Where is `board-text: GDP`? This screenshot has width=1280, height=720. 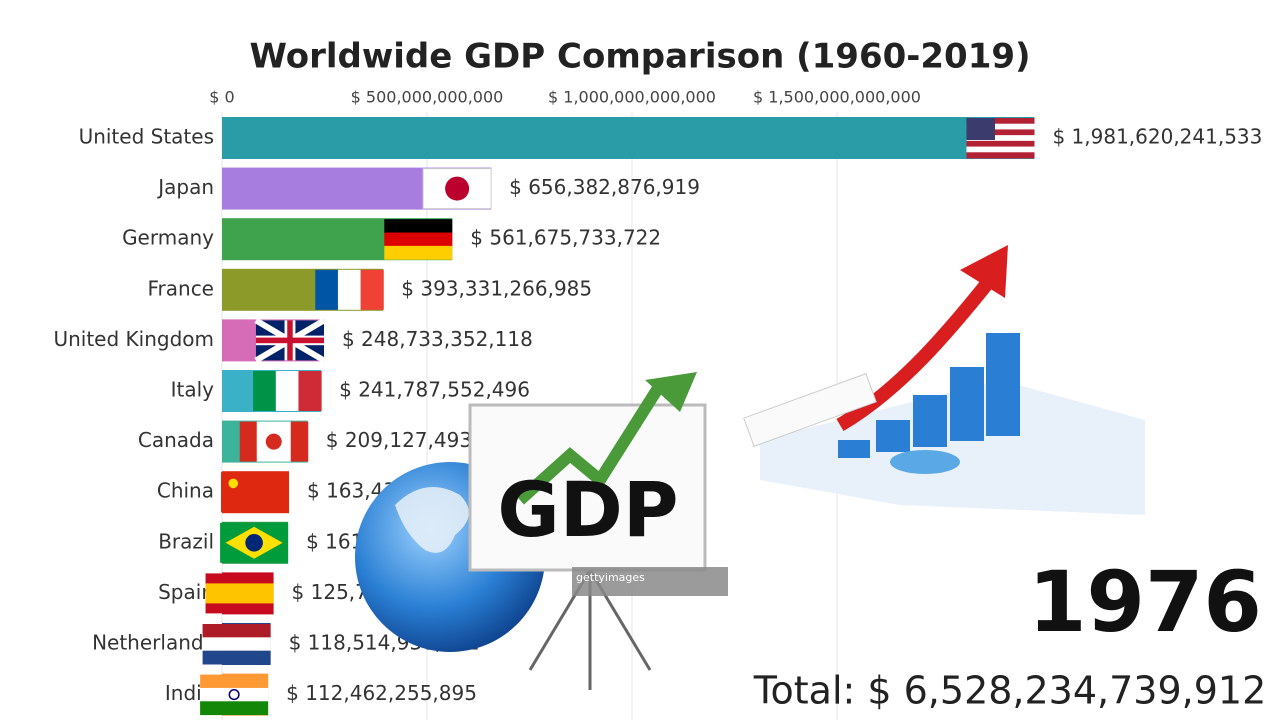 board-text: GDP is located at coordinates (587, 509).